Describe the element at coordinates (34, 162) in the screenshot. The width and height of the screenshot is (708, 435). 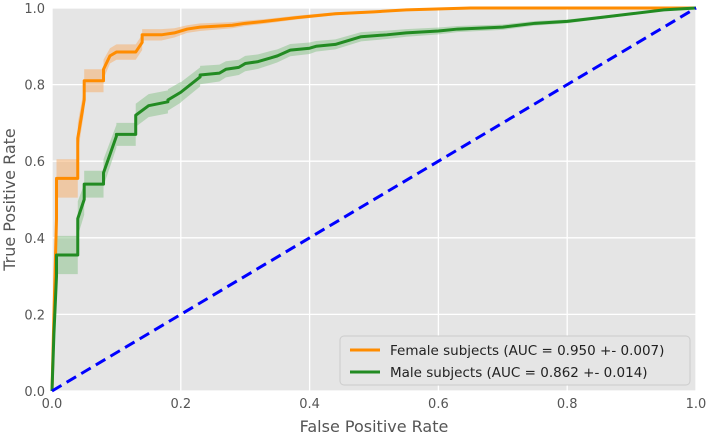
I see `y-tick-label: 0.6` at that location.